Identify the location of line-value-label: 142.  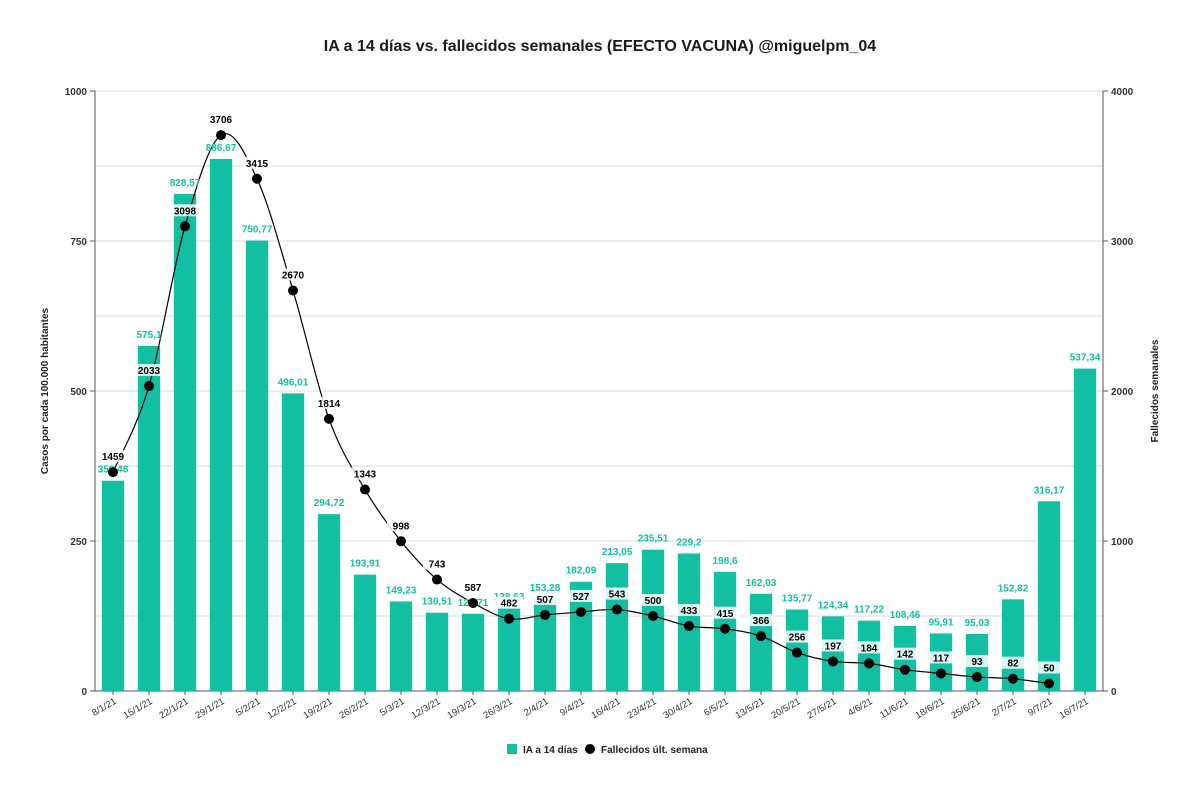
(905, 655).